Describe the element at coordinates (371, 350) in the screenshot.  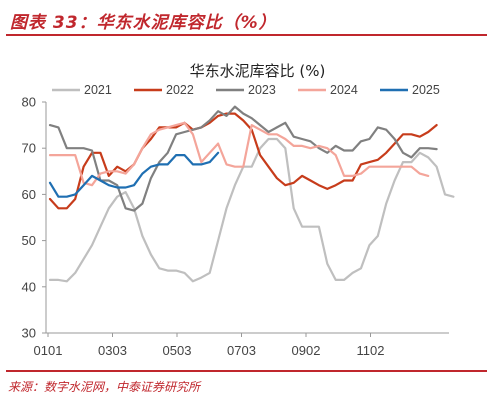
I see `x-tick-label-1102: 1102` at that location.